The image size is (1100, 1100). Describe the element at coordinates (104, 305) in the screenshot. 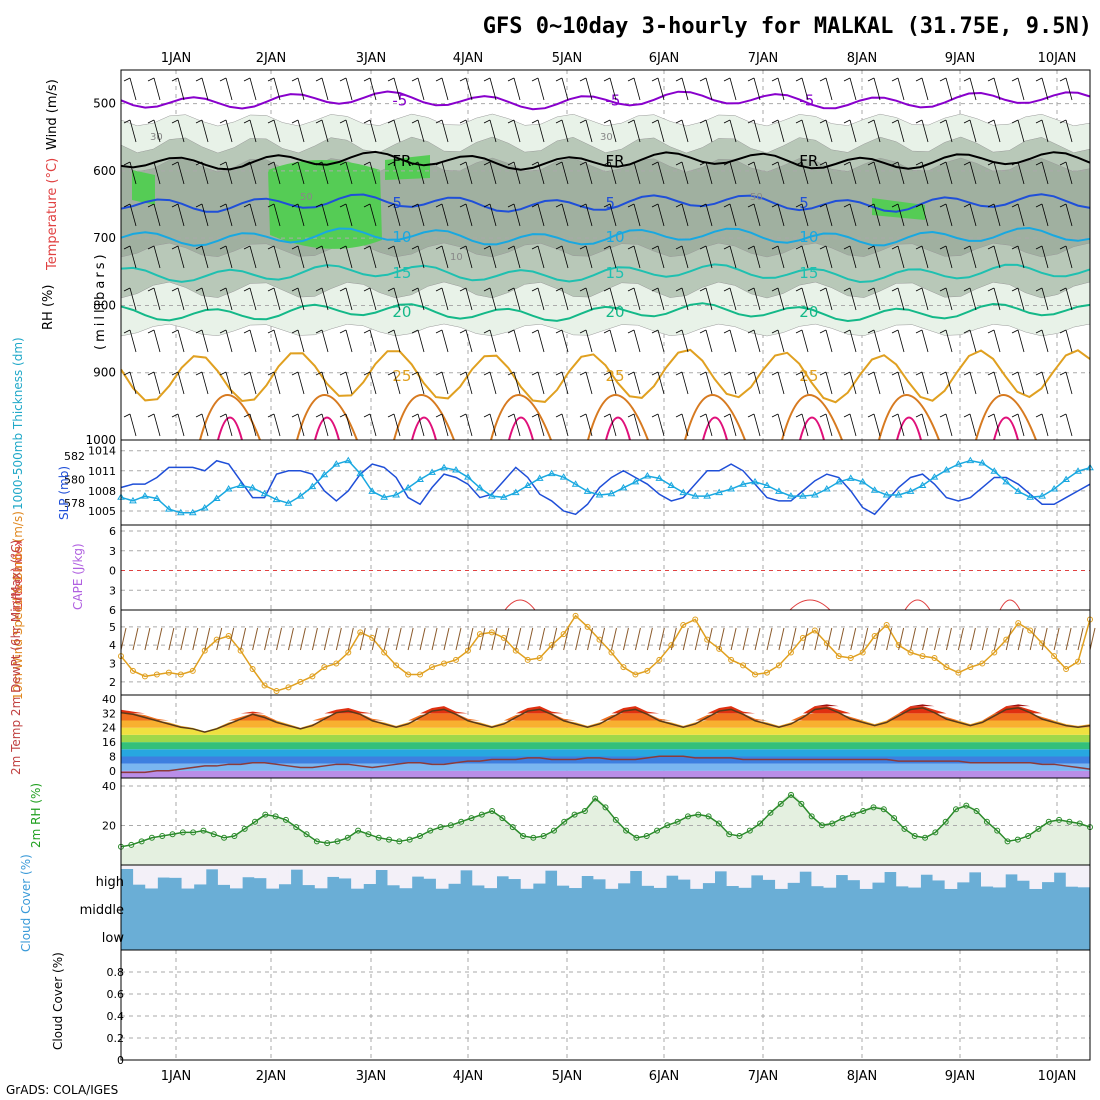

I see `upper-ytick: 800` at that location.